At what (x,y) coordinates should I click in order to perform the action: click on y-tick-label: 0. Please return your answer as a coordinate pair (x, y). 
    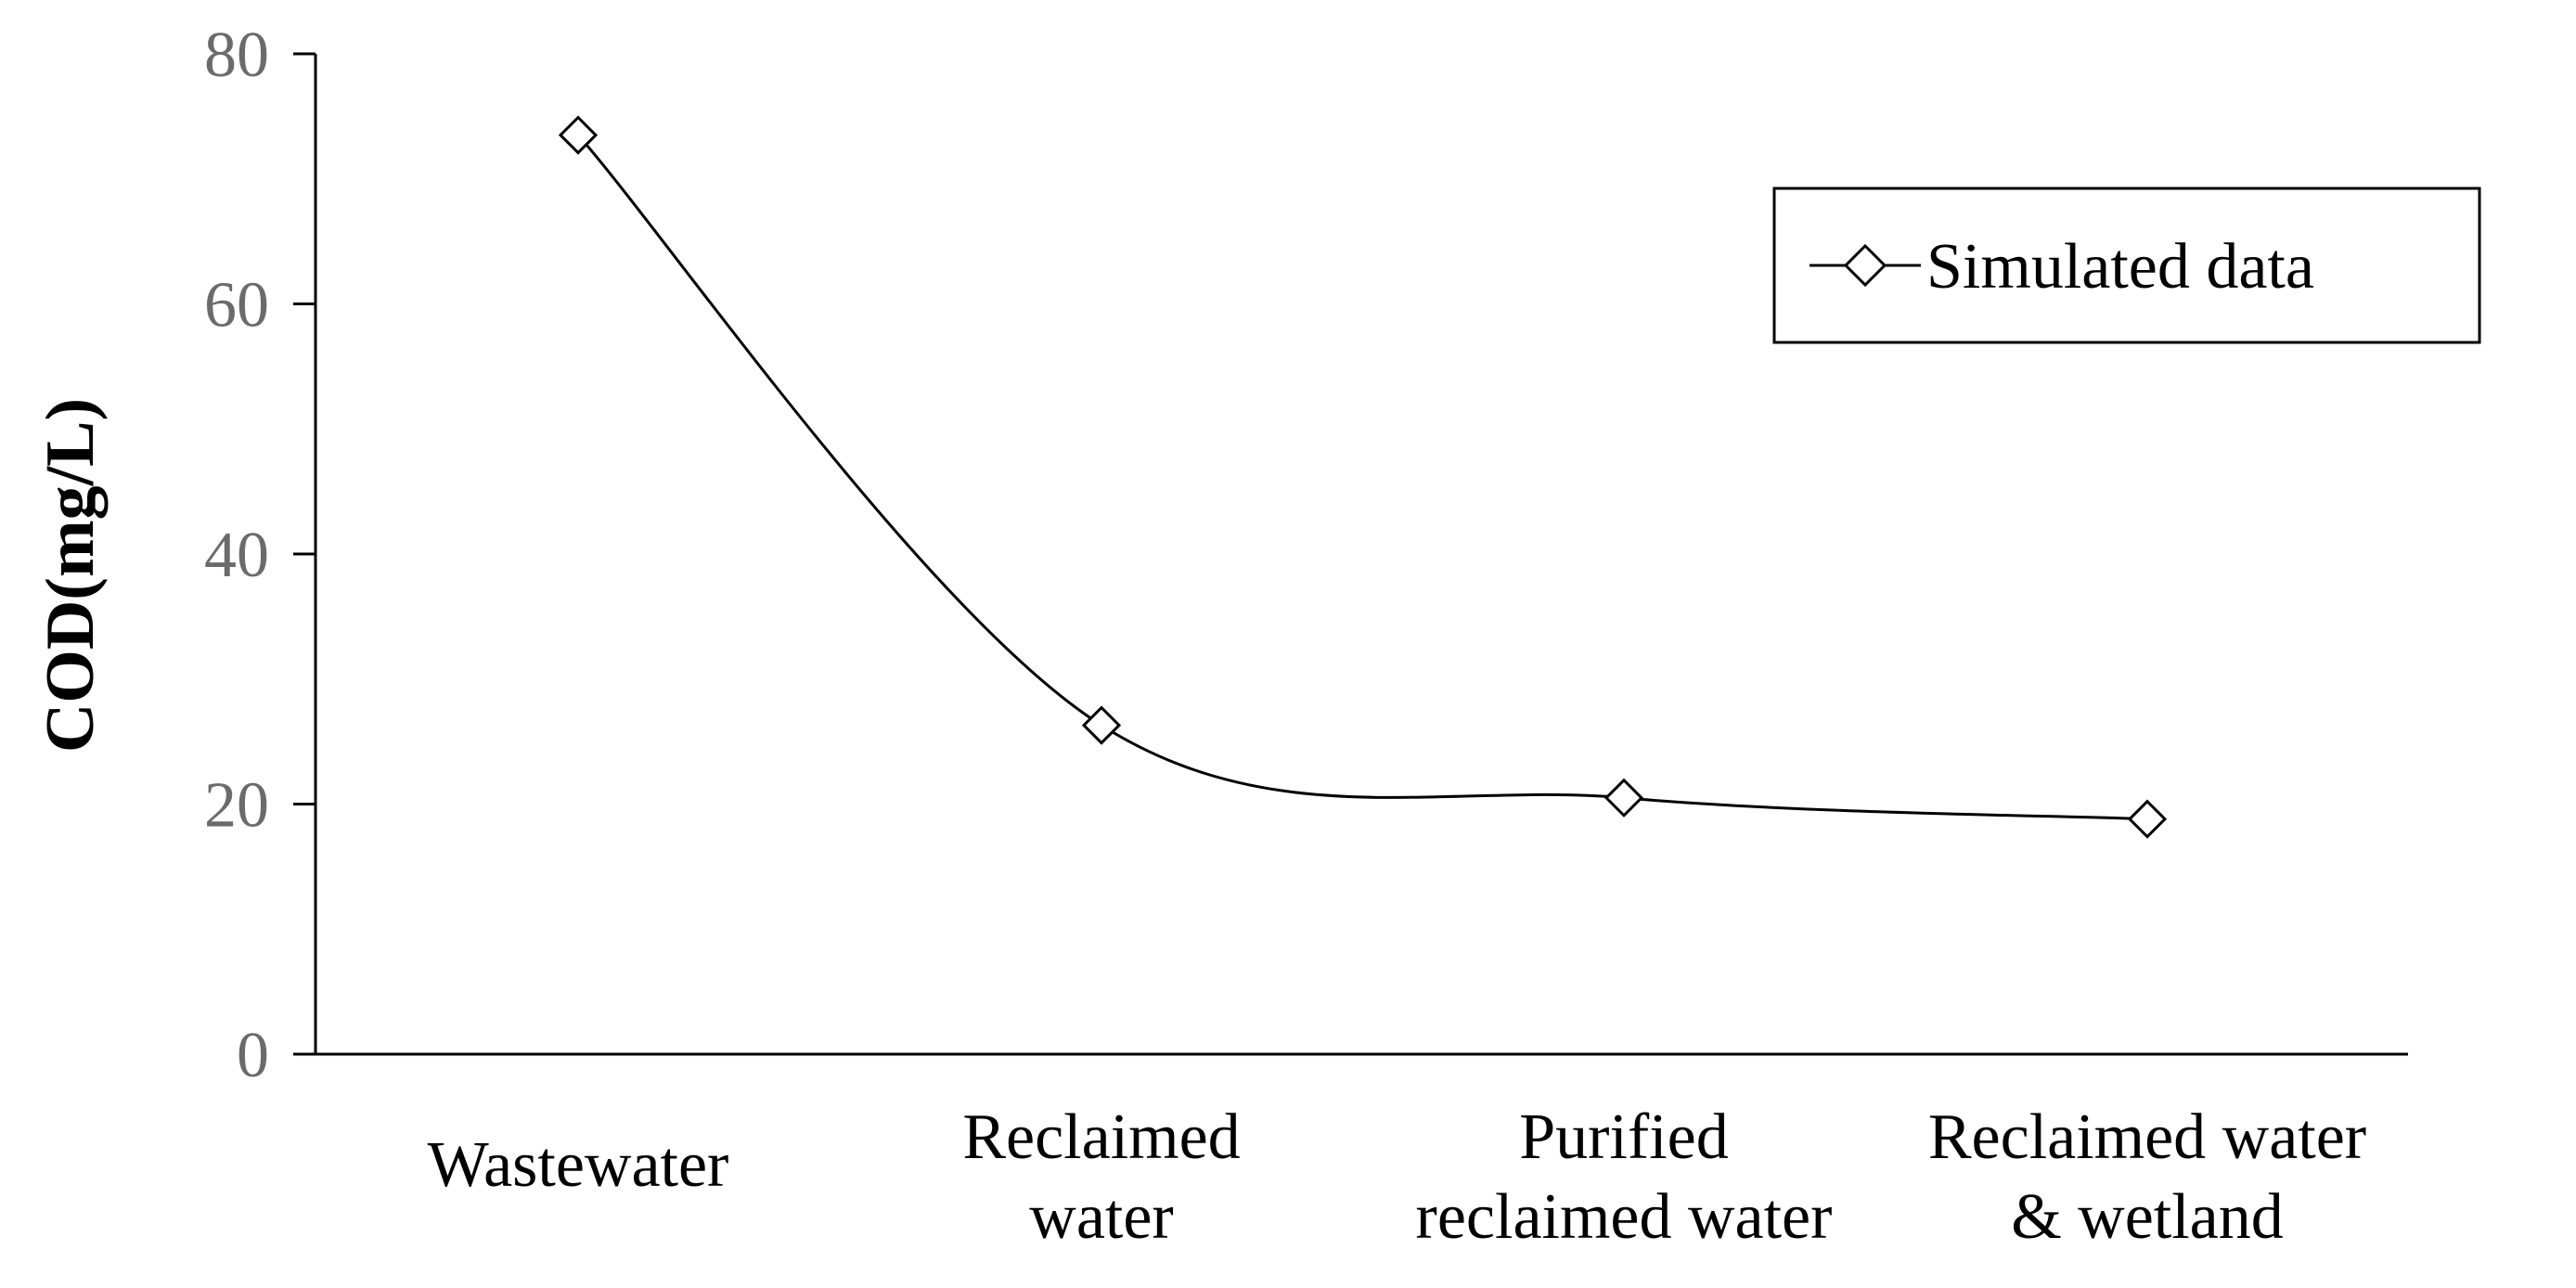
    Looking at the image, I should click on (253, 1055).